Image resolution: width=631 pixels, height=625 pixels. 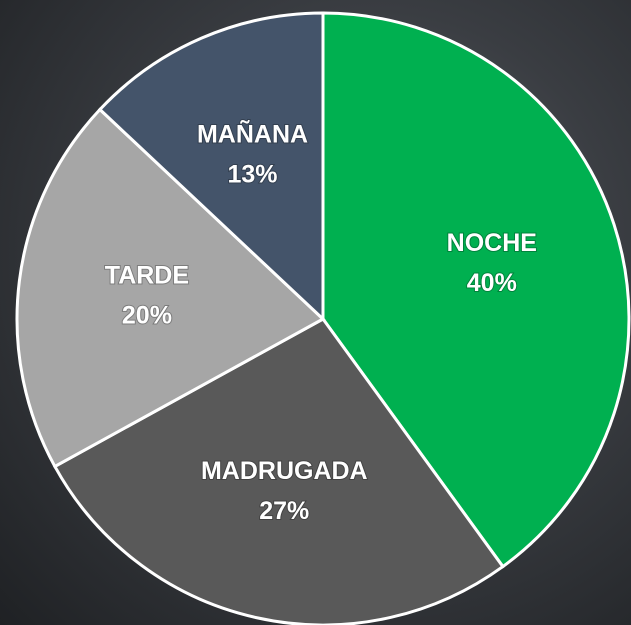 What do you see at coordinates (252, 134) in the screenshot?
I see `slice-label: MAÑANA` at bounding box center [252, 134].